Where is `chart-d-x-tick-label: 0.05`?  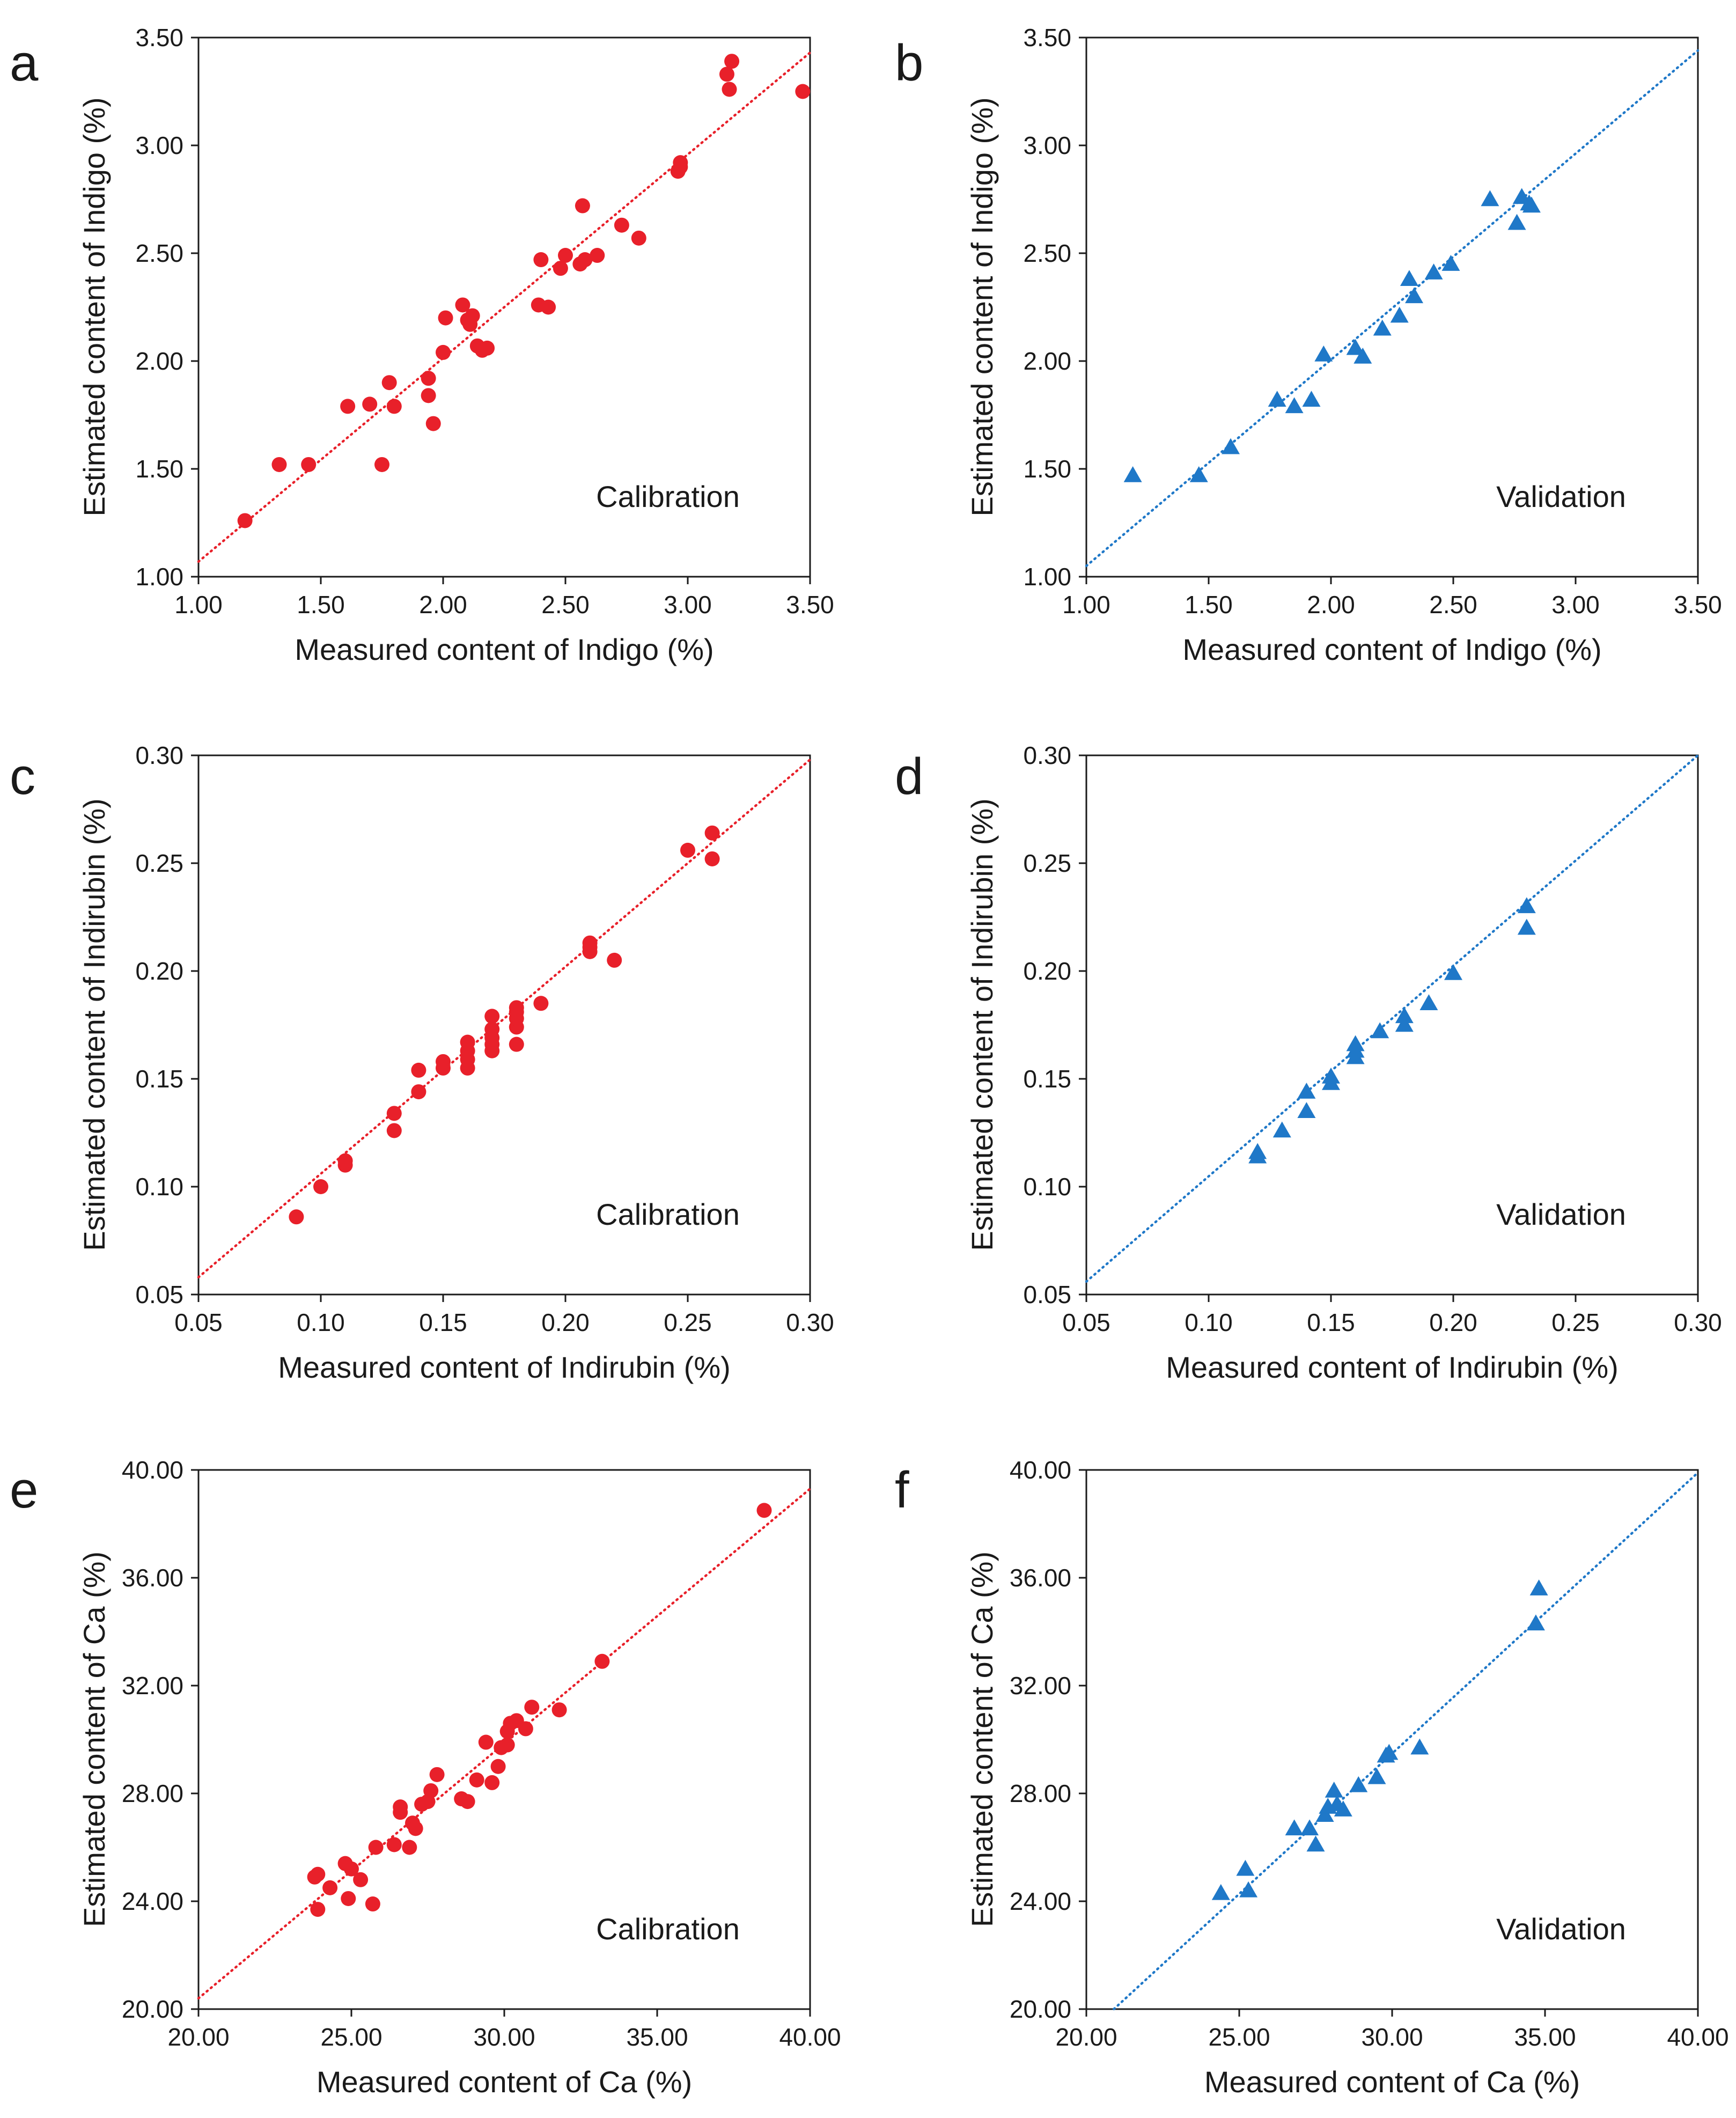
chart-d-x-tick-label: 0.05 is located at coordinates (1086, 1322).